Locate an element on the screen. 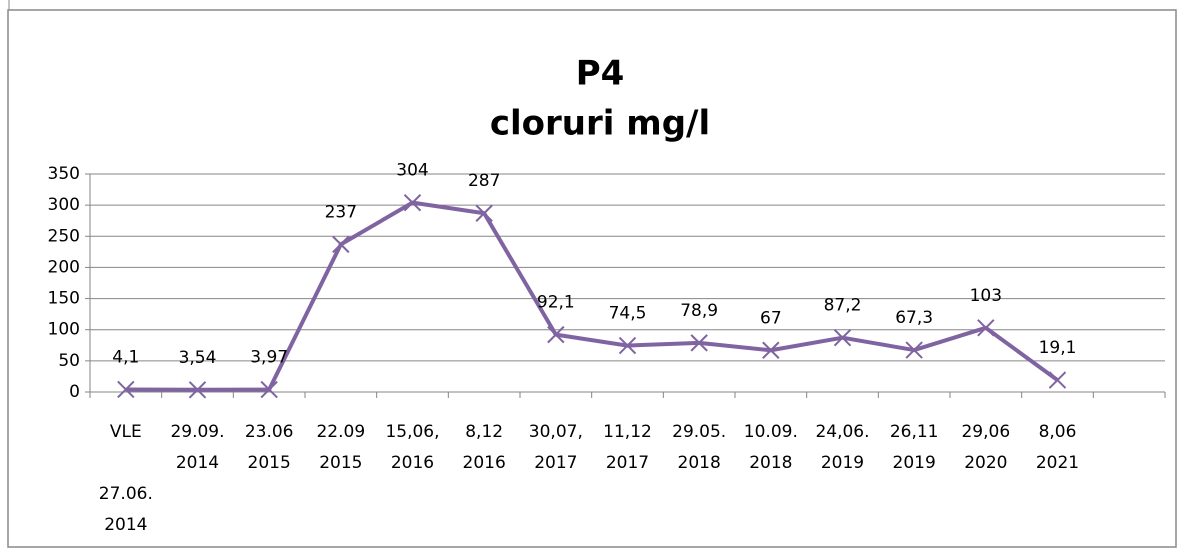 The height and width of the screenshot is (548, 1184). x-tick-label: 8,06 2021 is located at coordinates (1057, 447).